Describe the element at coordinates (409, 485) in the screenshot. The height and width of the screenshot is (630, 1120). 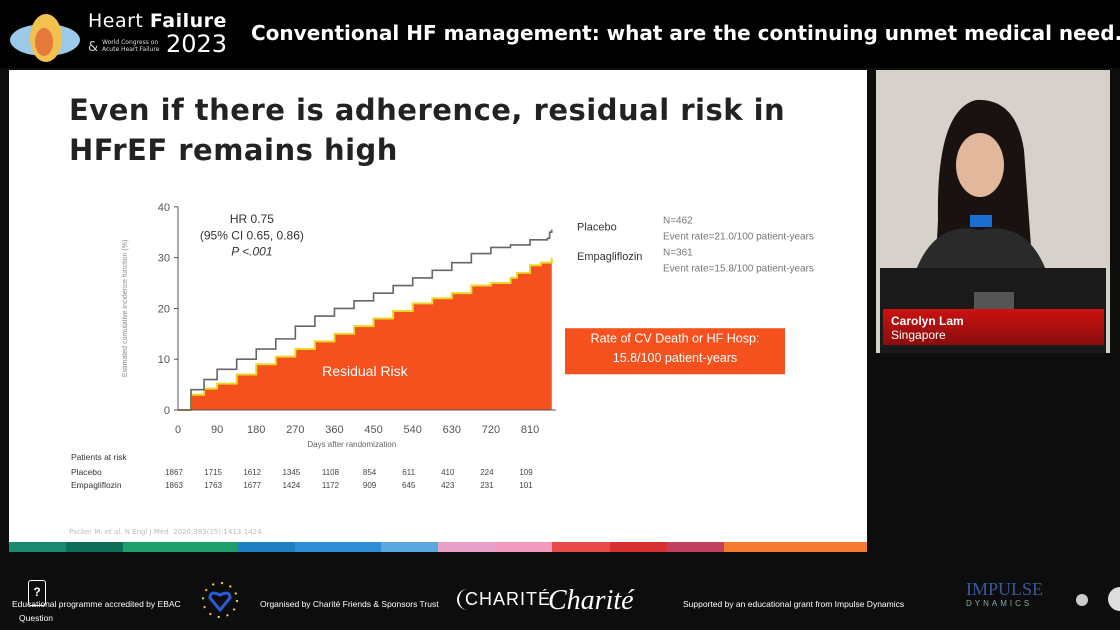
I see `risk-table-cell: 645` at that location.